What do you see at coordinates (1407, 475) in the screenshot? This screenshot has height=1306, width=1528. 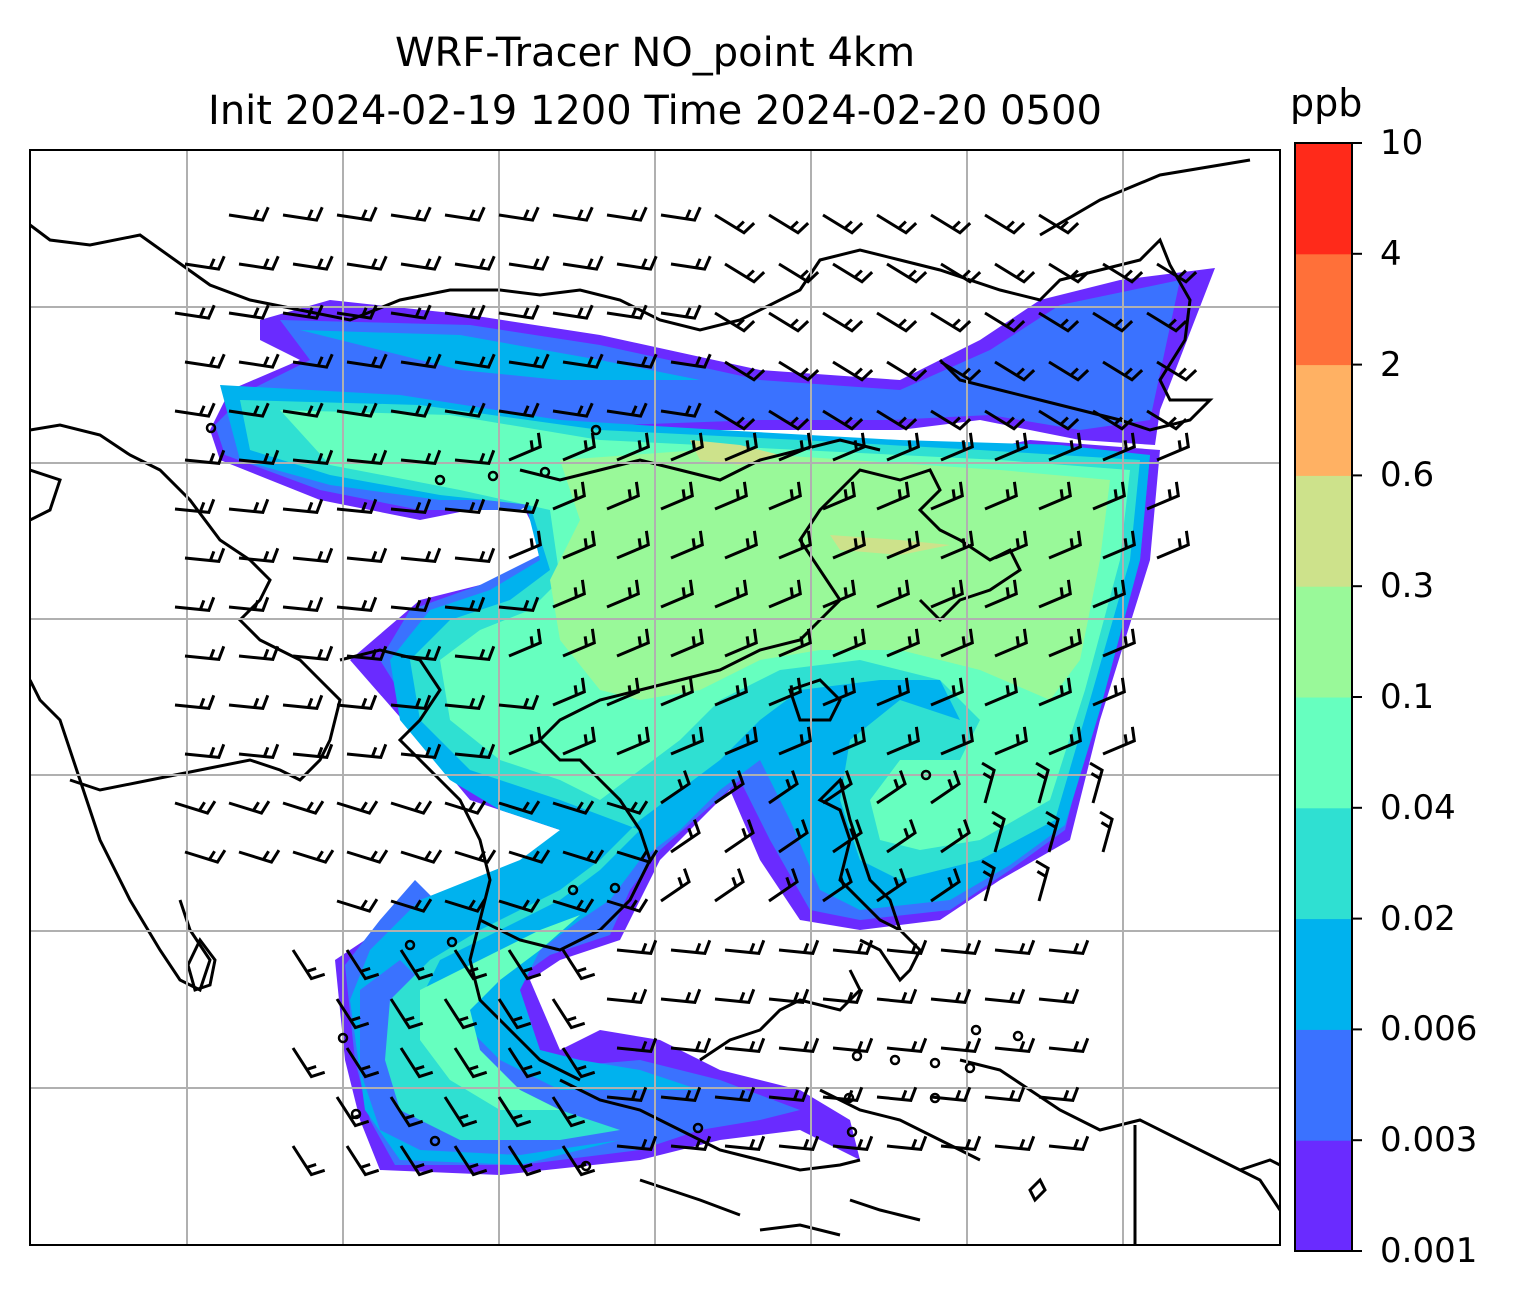 I see `colorbar-tick-label: 0.6` at bounding box center [1407, 475].